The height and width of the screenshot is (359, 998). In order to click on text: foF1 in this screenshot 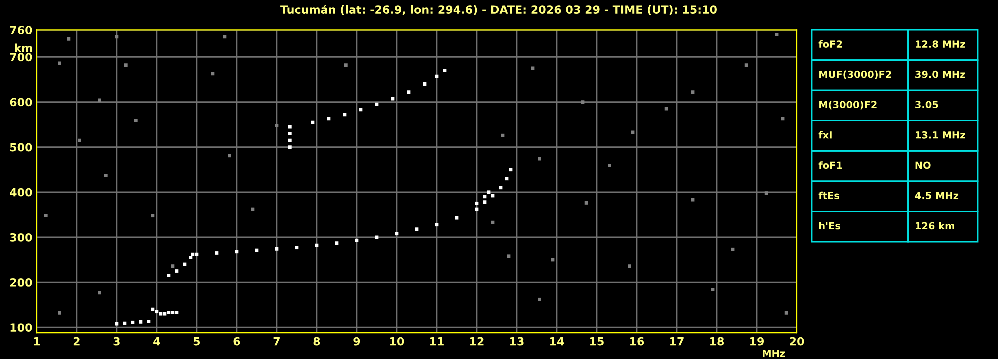, I will do `click(830, 166)`.